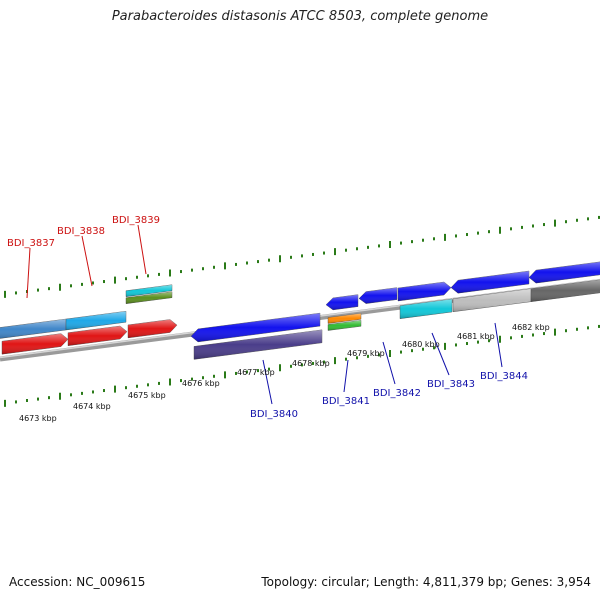  I want to click on accession-text: Accession: NC_009615, so click(77, 582).